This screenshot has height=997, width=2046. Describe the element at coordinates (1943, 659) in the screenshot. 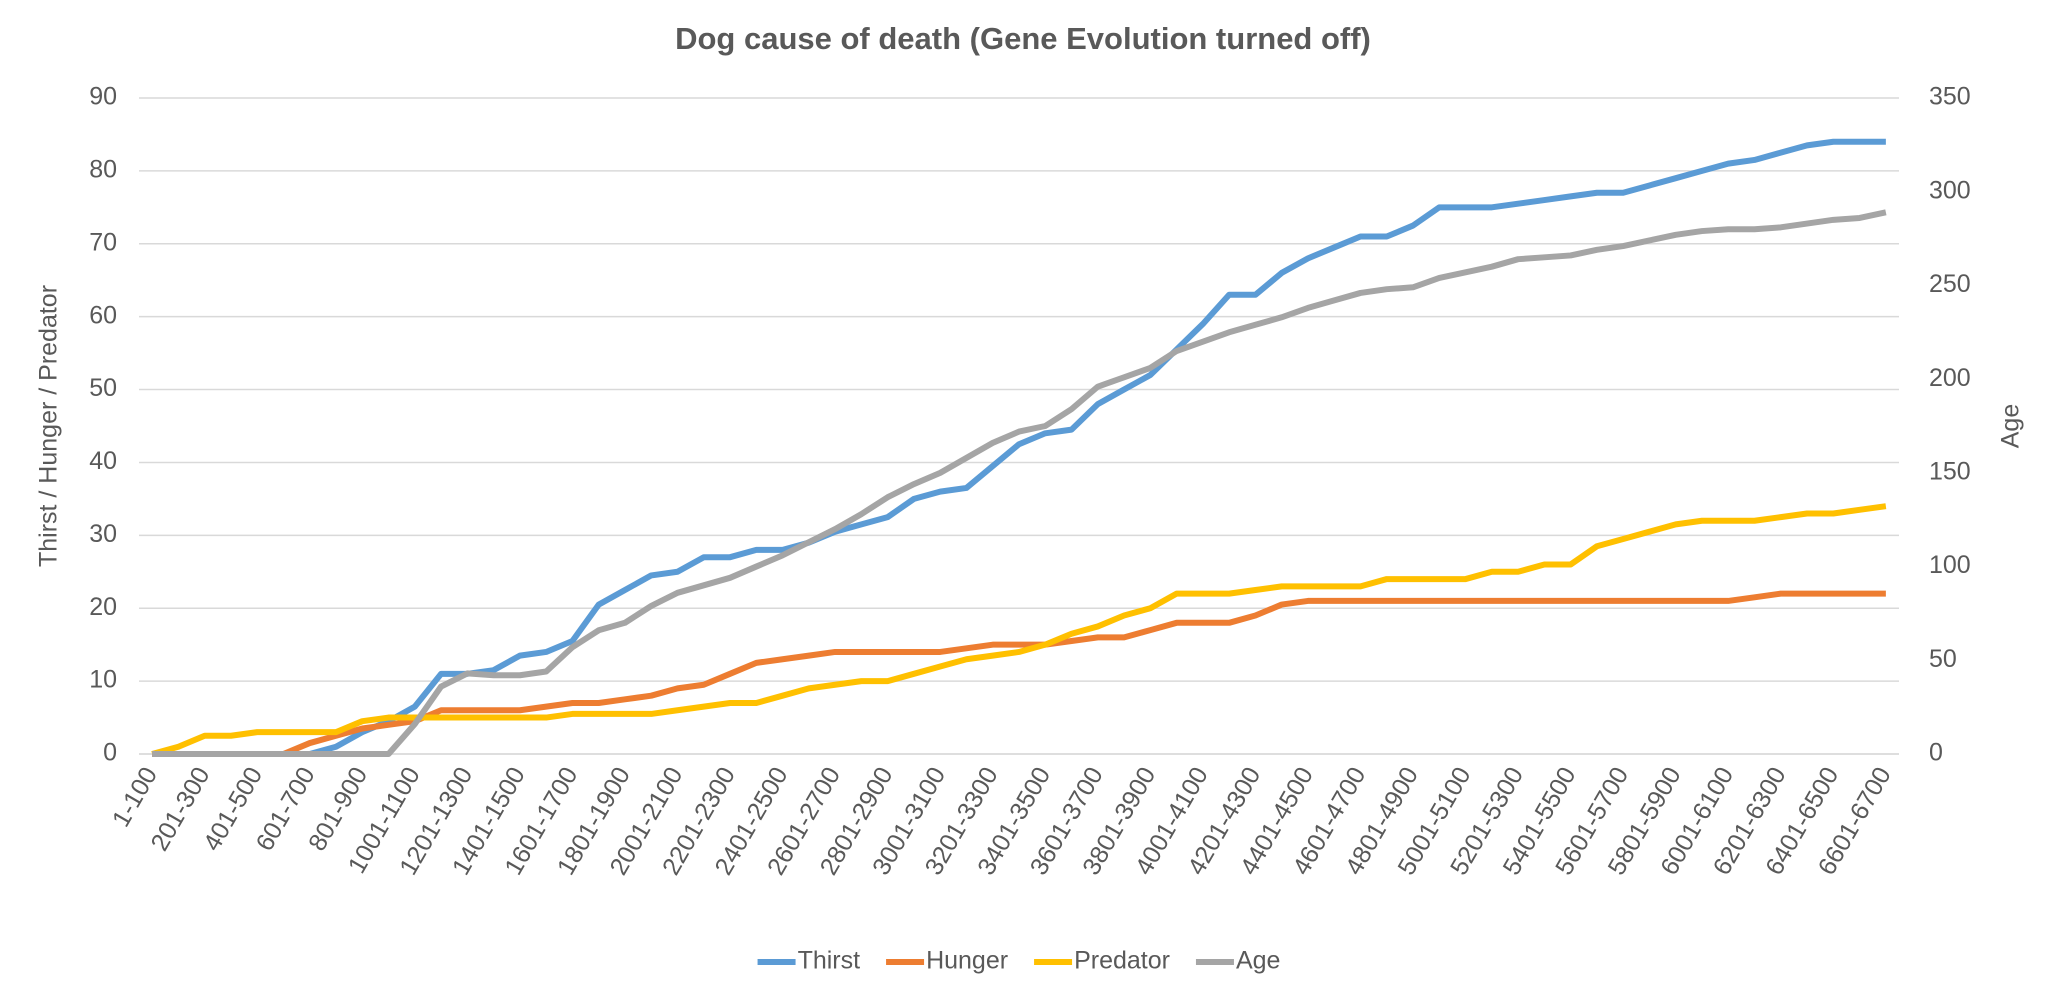

I see `y2-tick-label: 50` at that location.